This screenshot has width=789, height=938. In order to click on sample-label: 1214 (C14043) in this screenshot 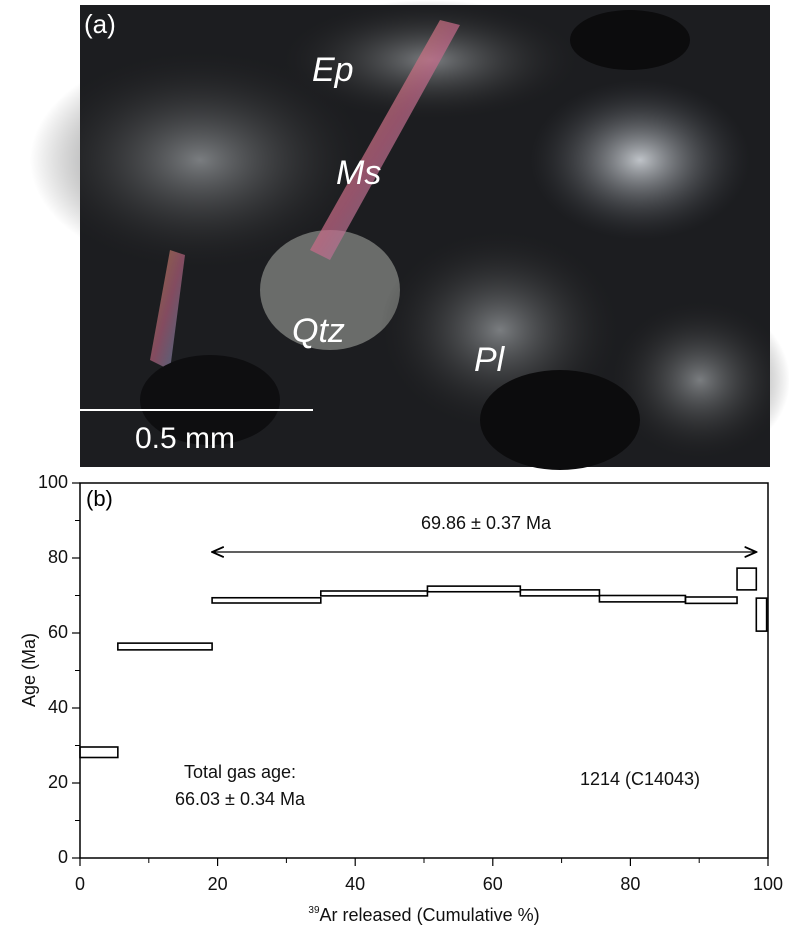, I will do `click(640, 779)`.